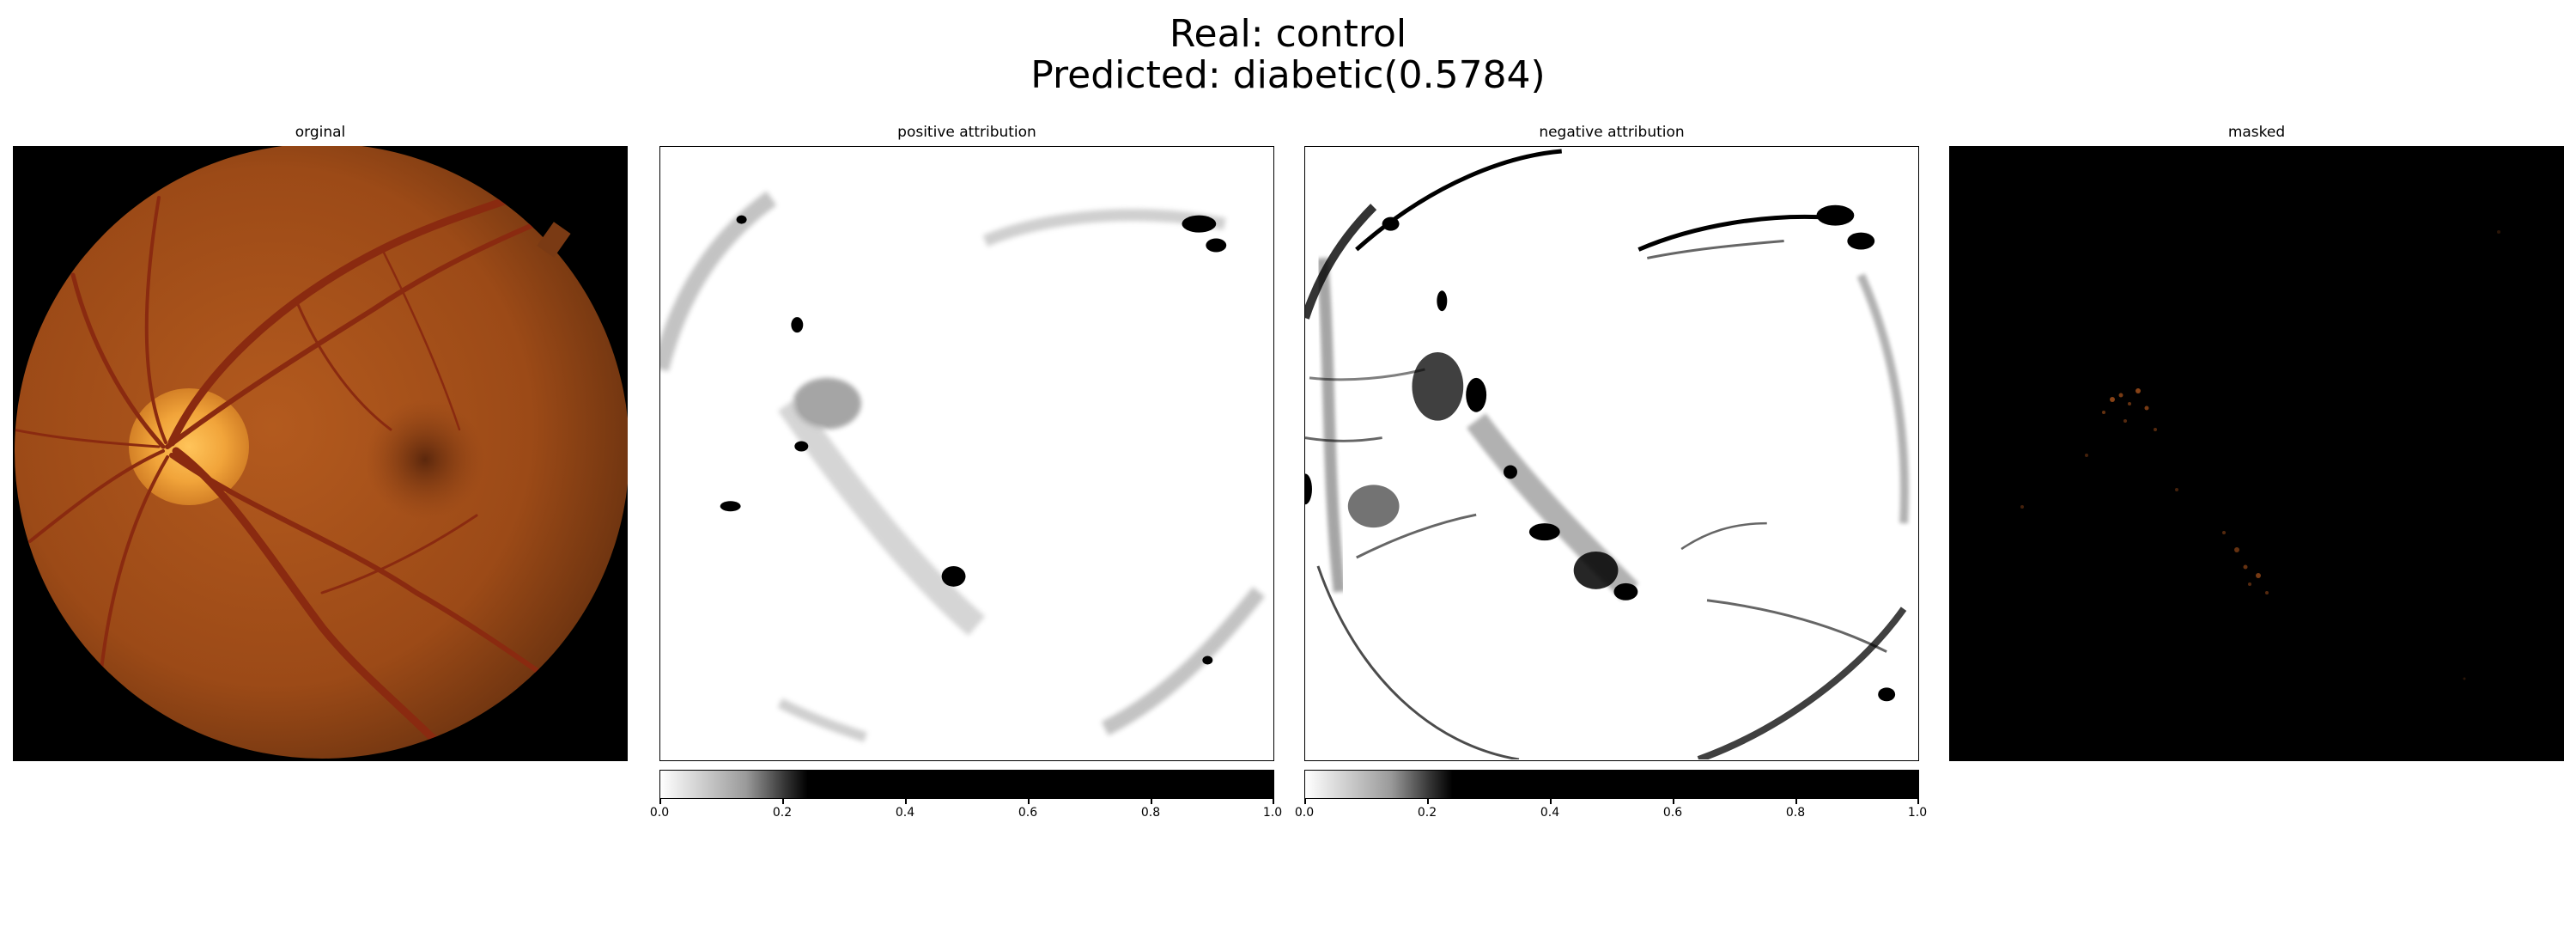 The height and width of the screenshot is (945, 2576). Describe the element at coordinates (1288, 34) in the screenshot. I see `figure-title-real: Real: control` at that location.